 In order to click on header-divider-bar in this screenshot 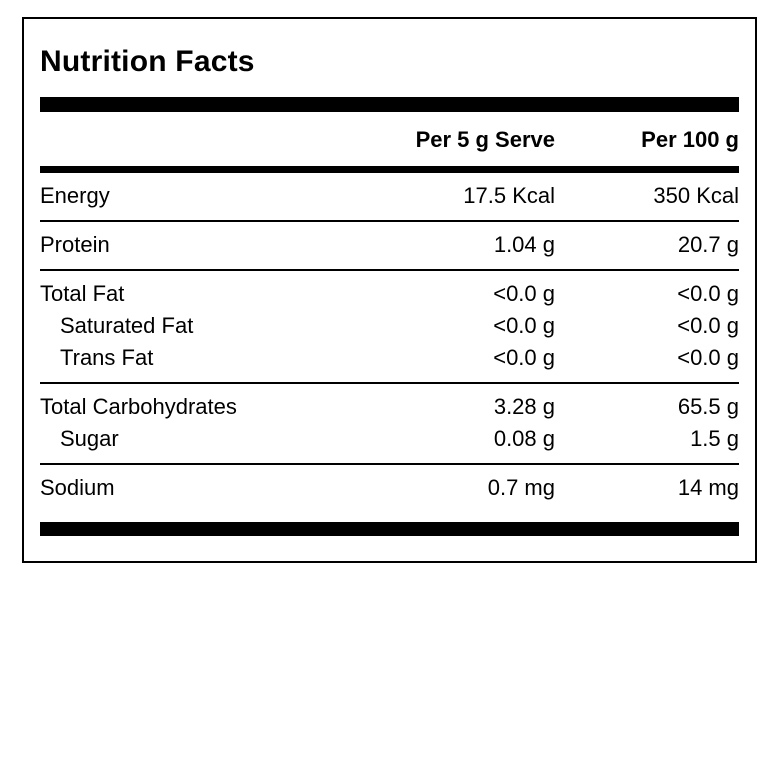, I will do `click(389, 169)`.